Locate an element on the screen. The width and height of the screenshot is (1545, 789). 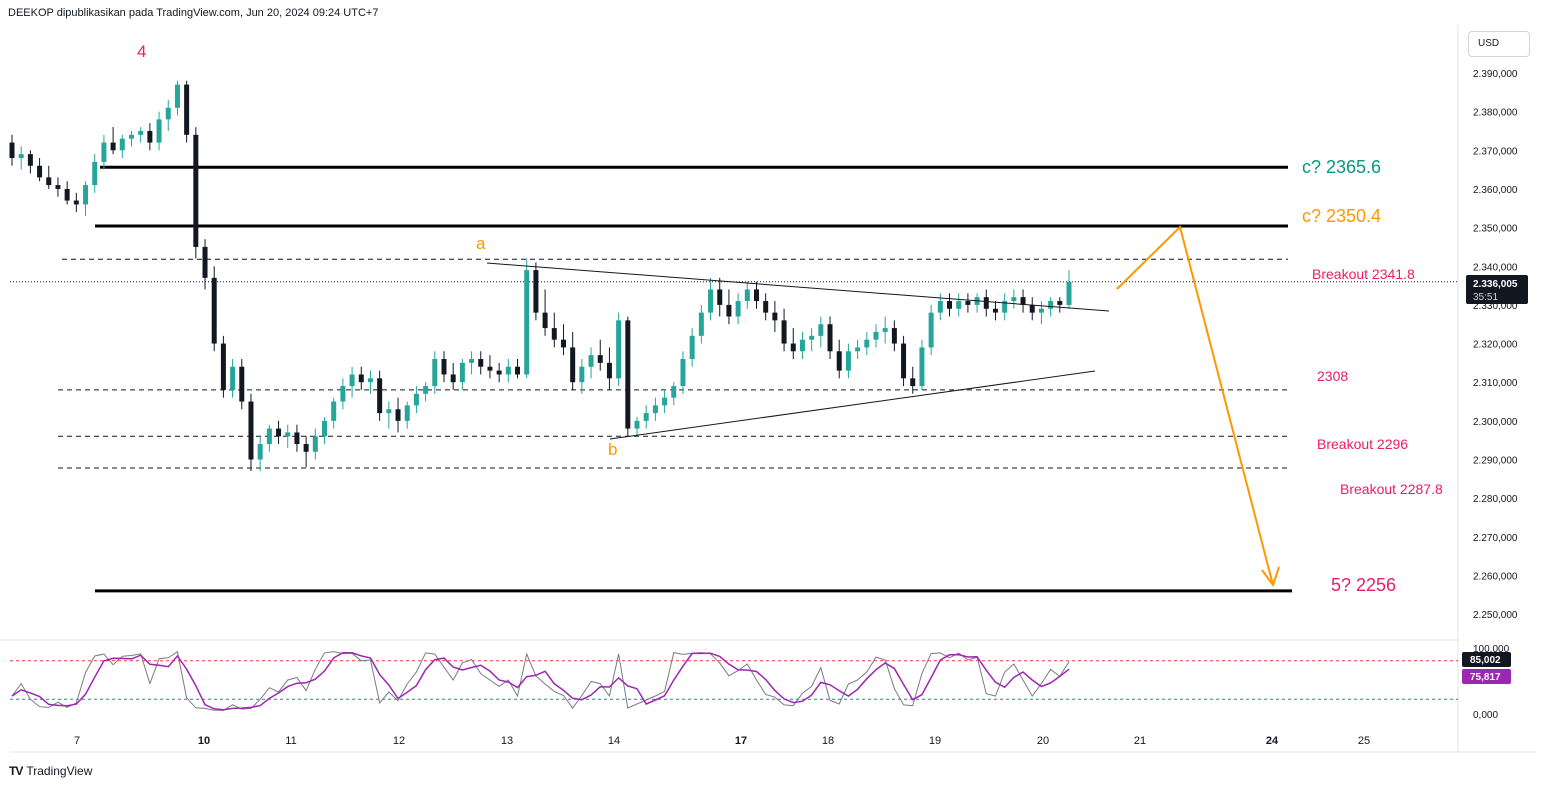
time-tick-label: 19 is located at coordinates (935, 741).